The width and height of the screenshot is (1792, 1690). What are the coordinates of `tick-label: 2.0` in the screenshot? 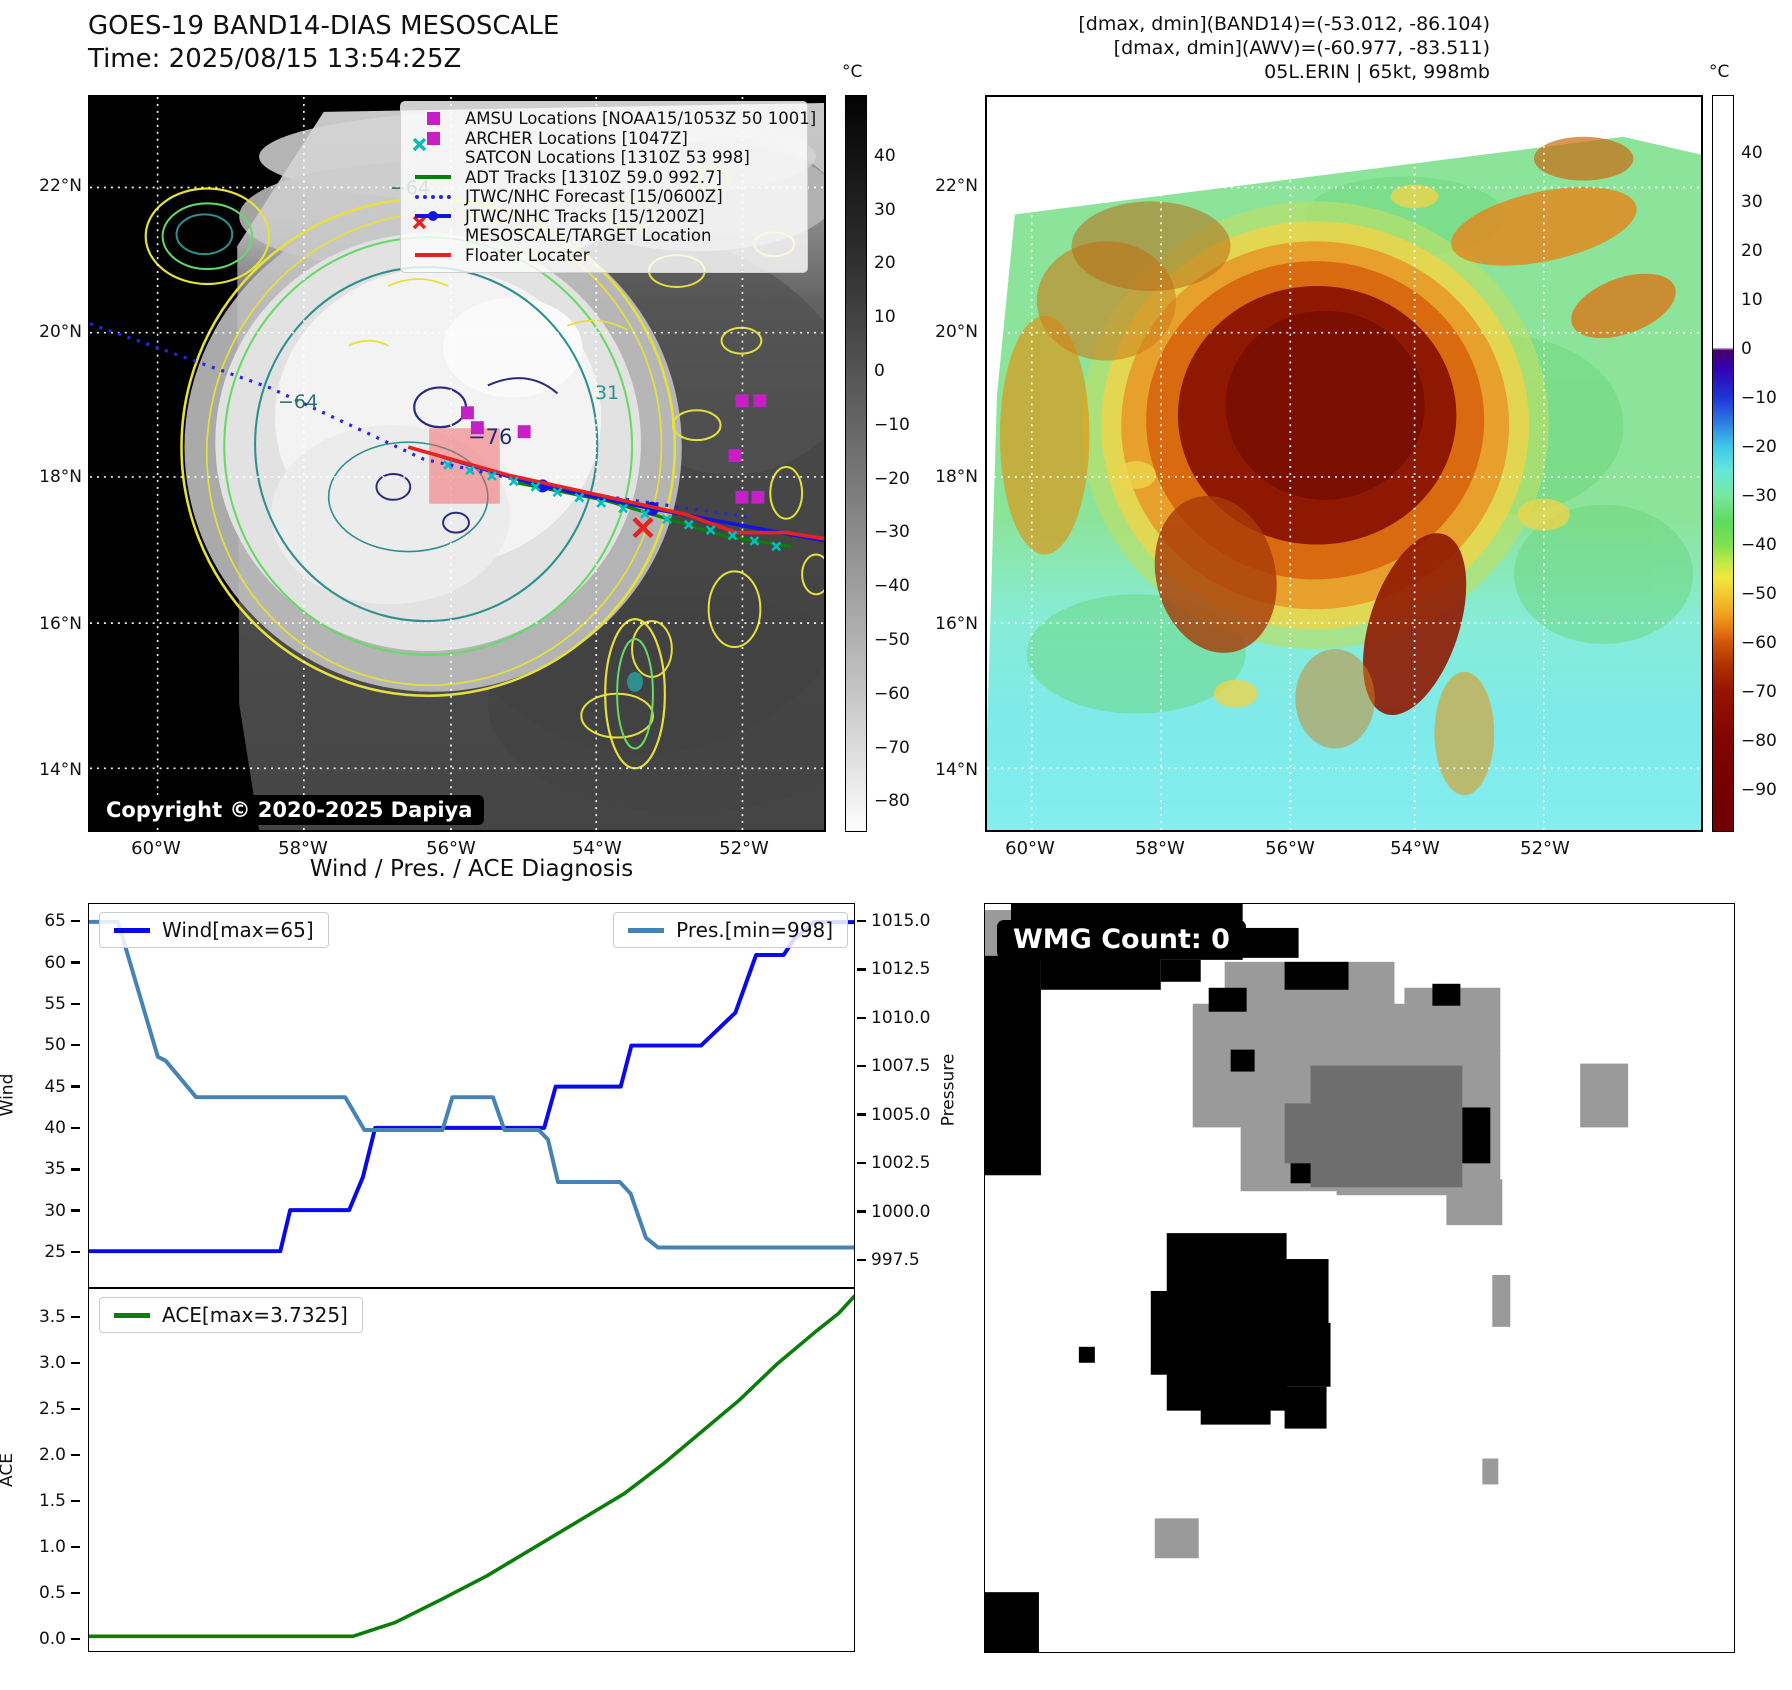 It's located at (52, 1455).